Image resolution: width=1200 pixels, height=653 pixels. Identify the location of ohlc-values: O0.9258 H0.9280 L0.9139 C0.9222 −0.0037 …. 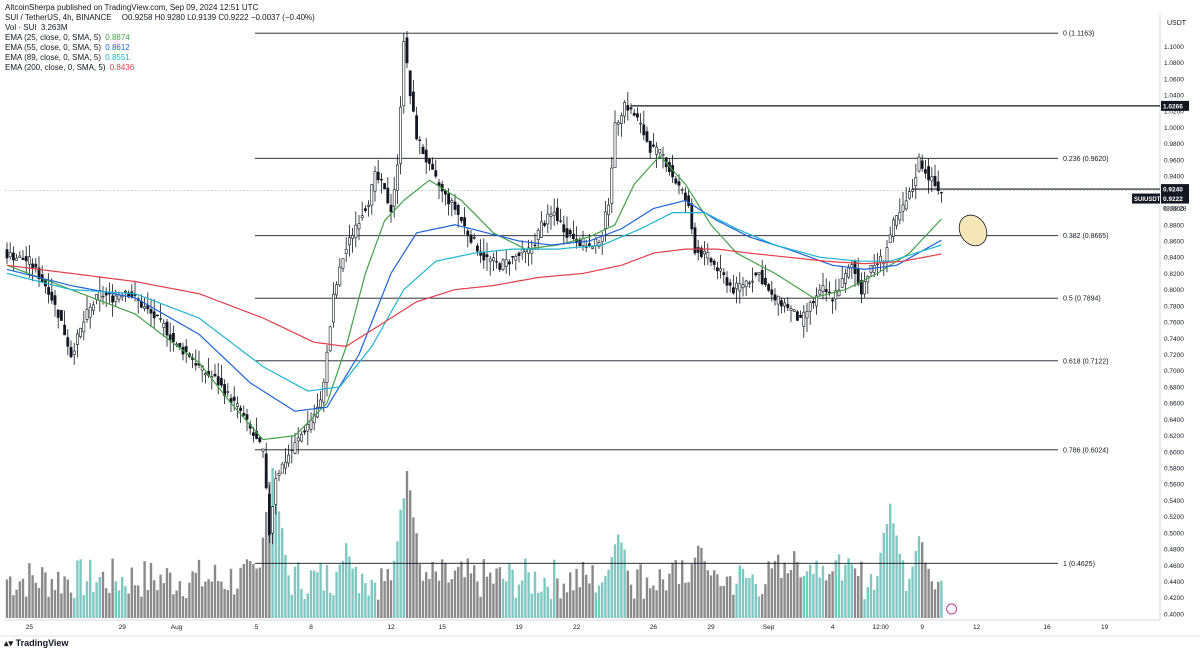
(218, 17).